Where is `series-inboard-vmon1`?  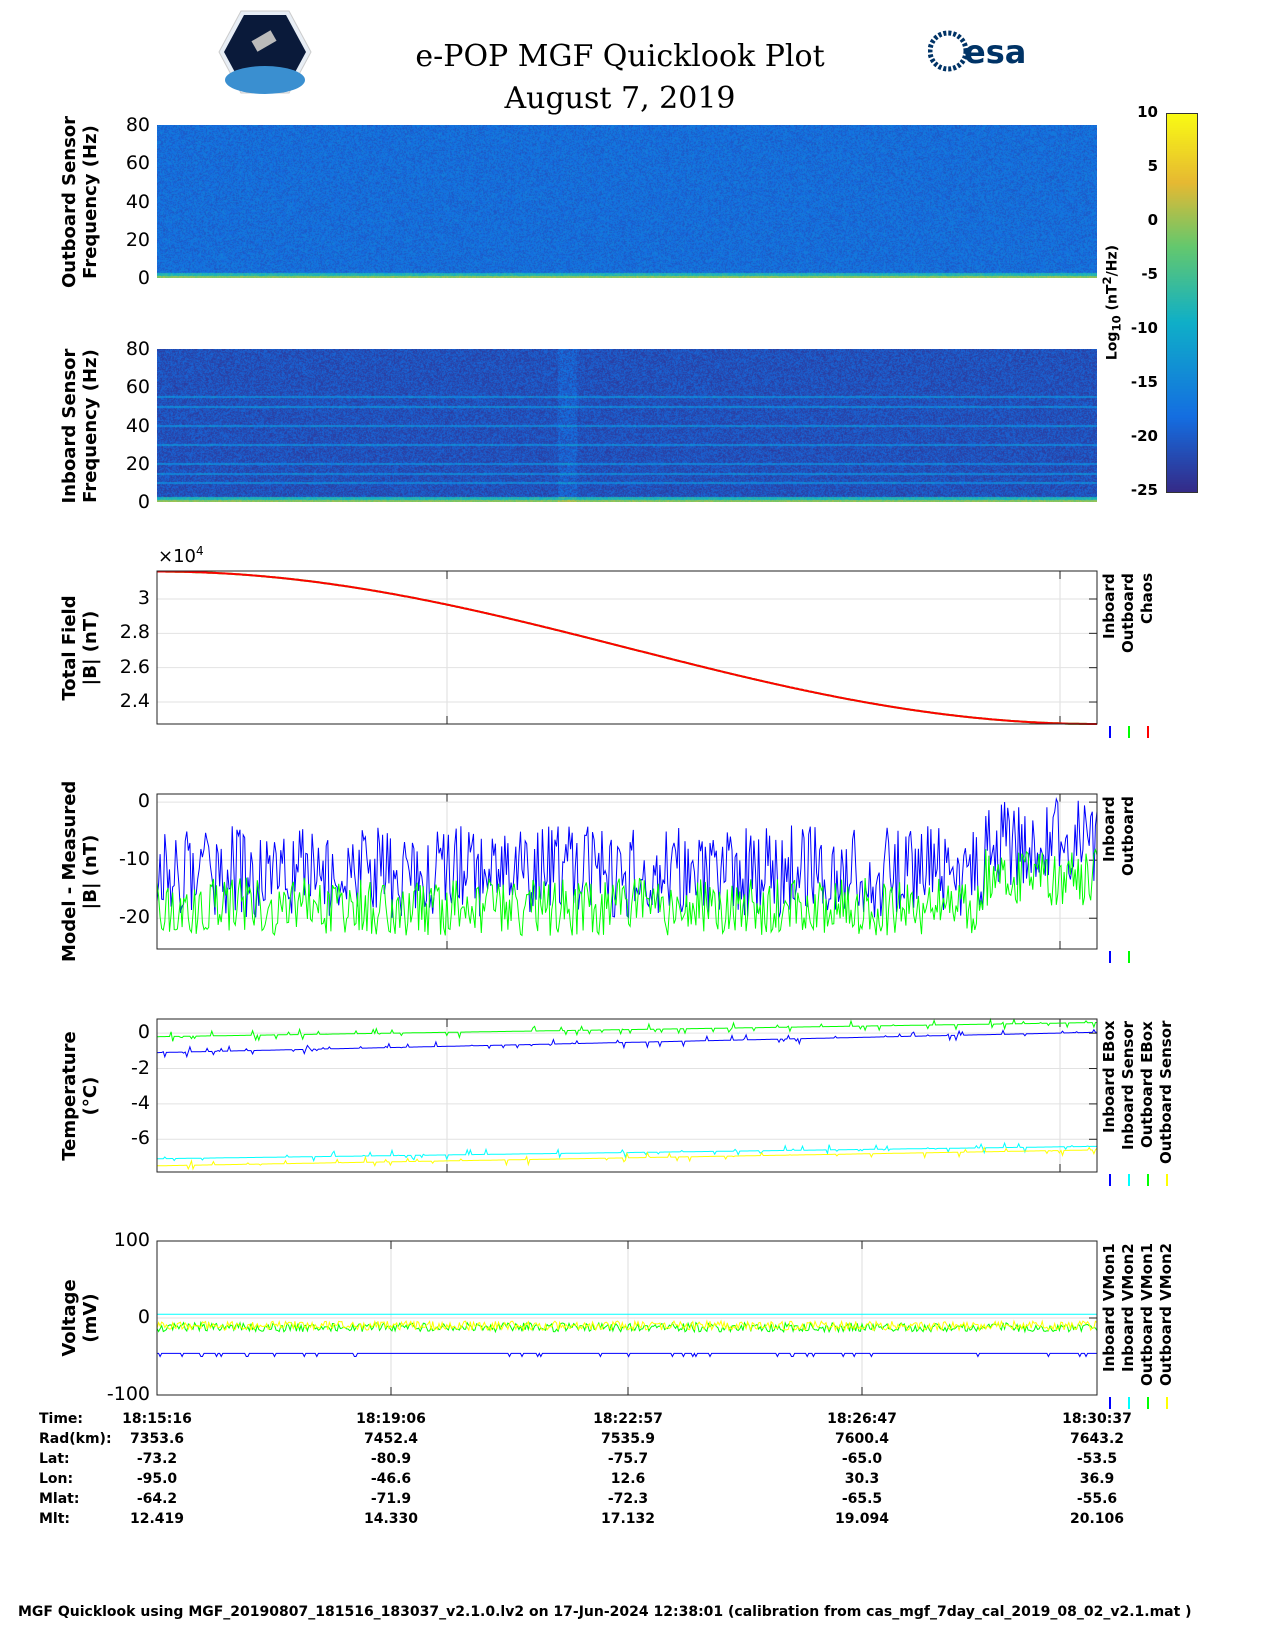 series-inboard-vmon1 is located at coordinates (627, 1355).